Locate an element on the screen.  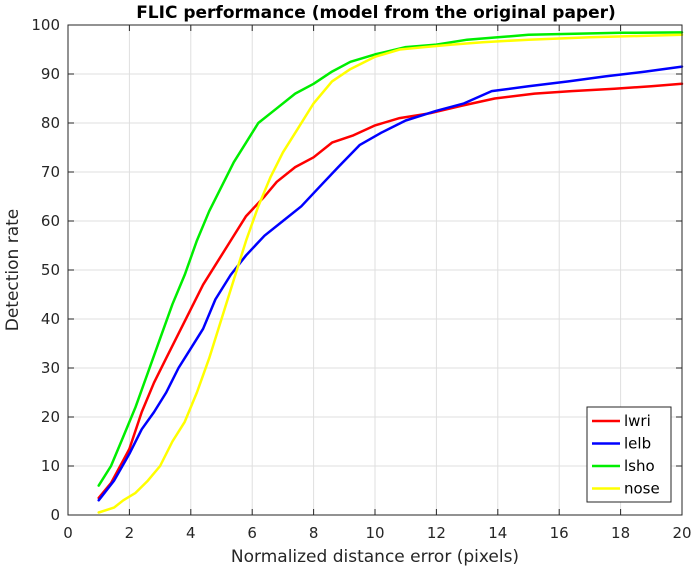
x-tick-label: 16 is located at coordinates (559, 533).